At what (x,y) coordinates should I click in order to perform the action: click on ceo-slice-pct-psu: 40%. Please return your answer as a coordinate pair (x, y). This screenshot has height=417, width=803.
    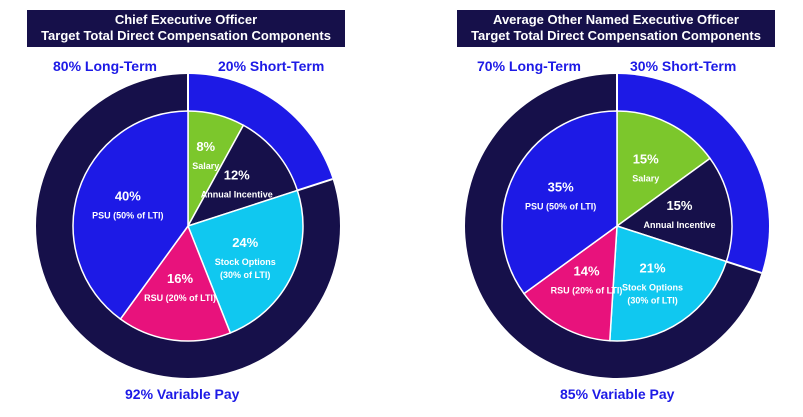
    Looking at the image, I should click on (128, 195).